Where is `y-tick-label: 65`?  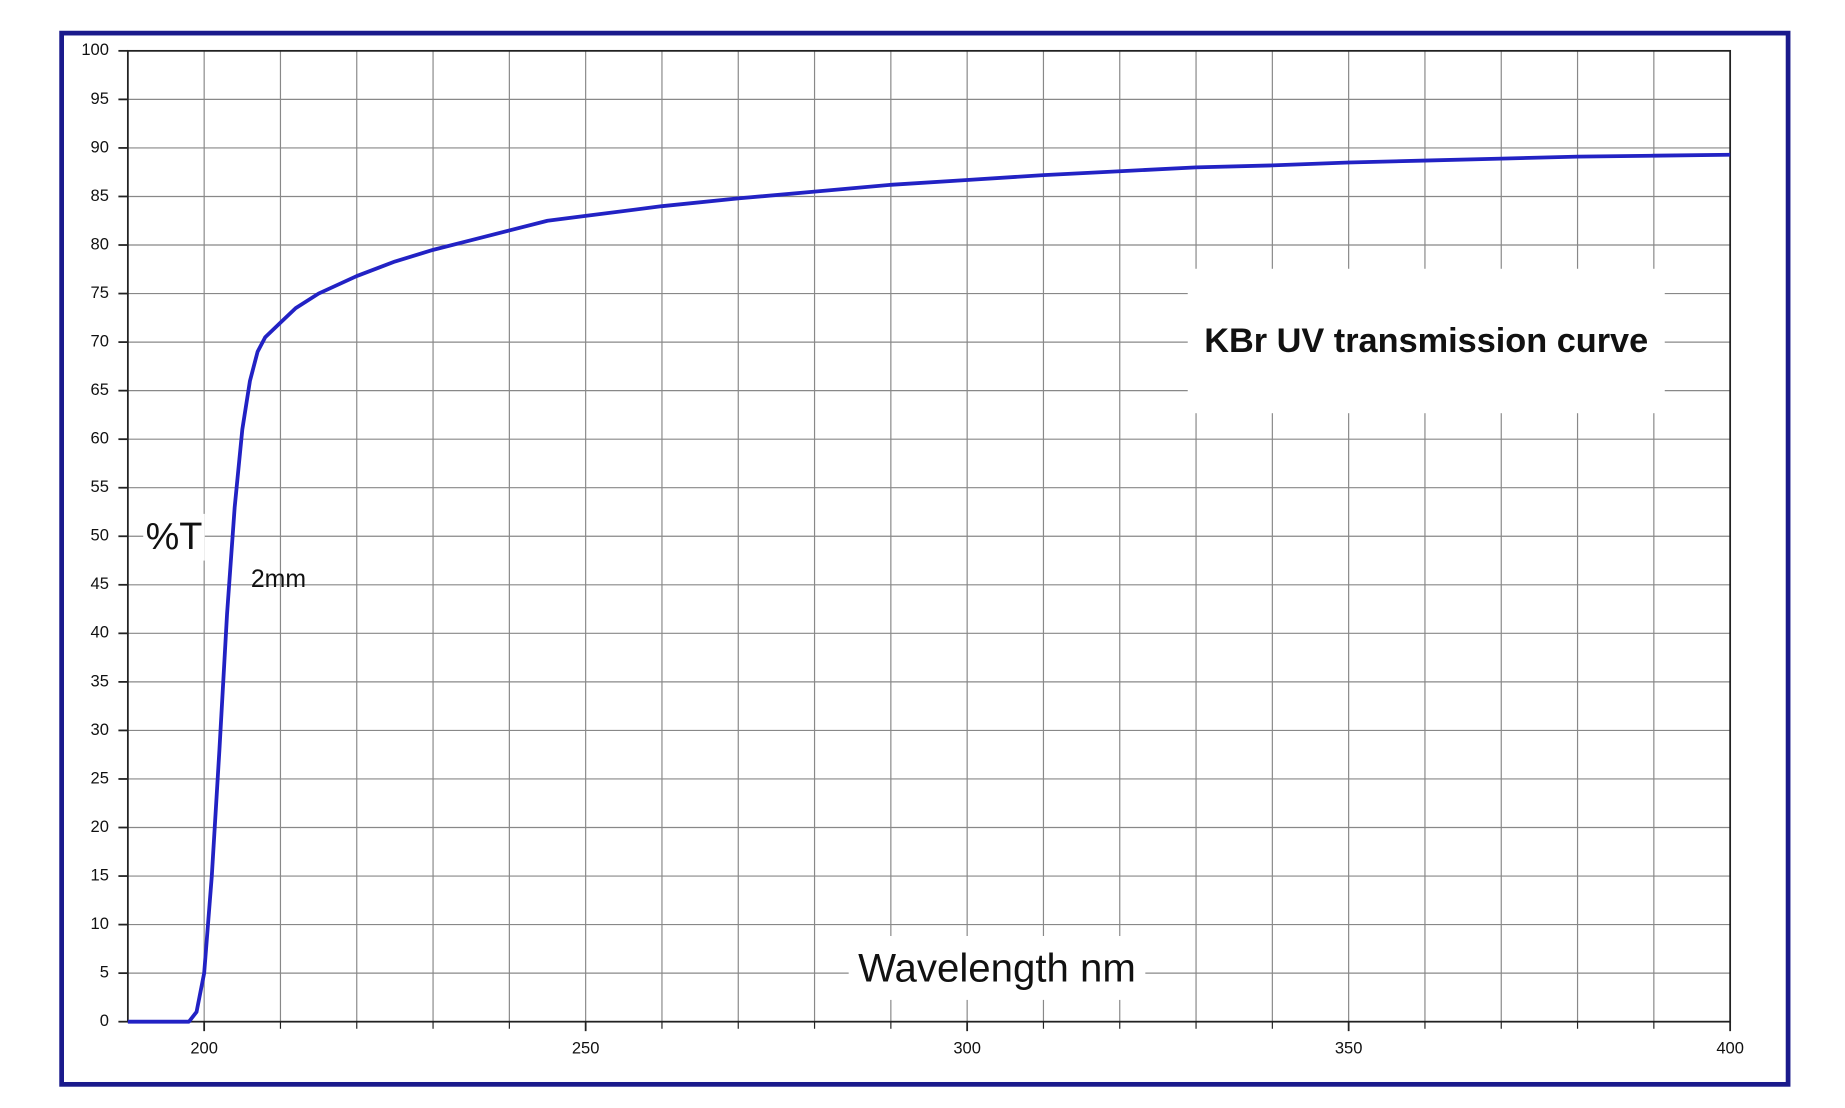
y-tick-label: 65 is located at coordinates (100, 389).